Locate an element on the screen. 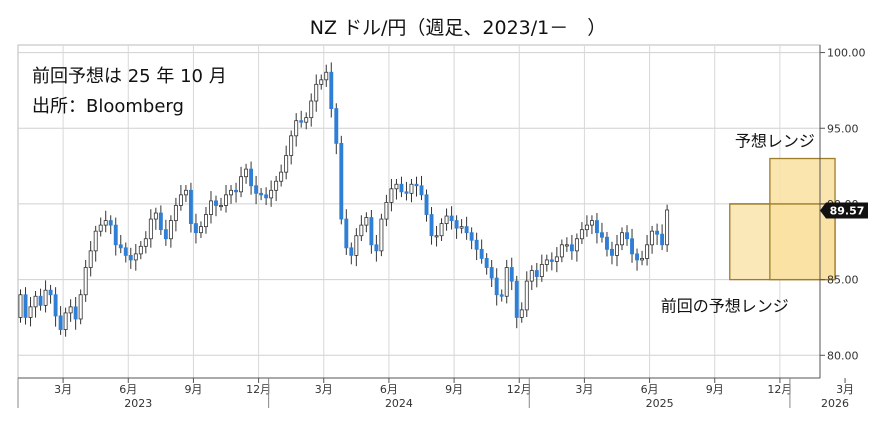  forecast-range is located at coordinates (802, 219).